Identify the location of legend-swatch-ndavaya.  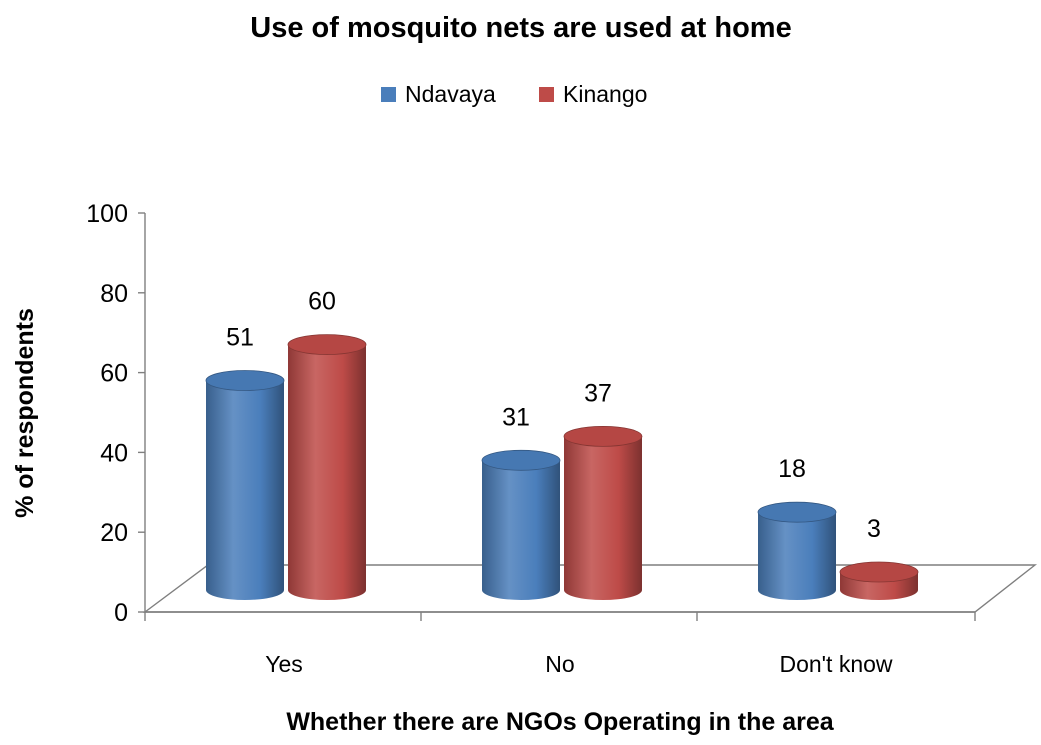
(388, 94).